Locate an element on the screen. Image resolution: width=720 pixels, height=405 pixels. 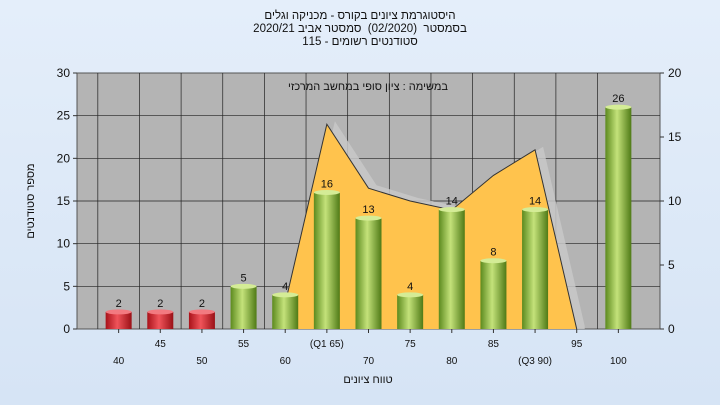
data-label: 13 is located at coordinates (368, 210).